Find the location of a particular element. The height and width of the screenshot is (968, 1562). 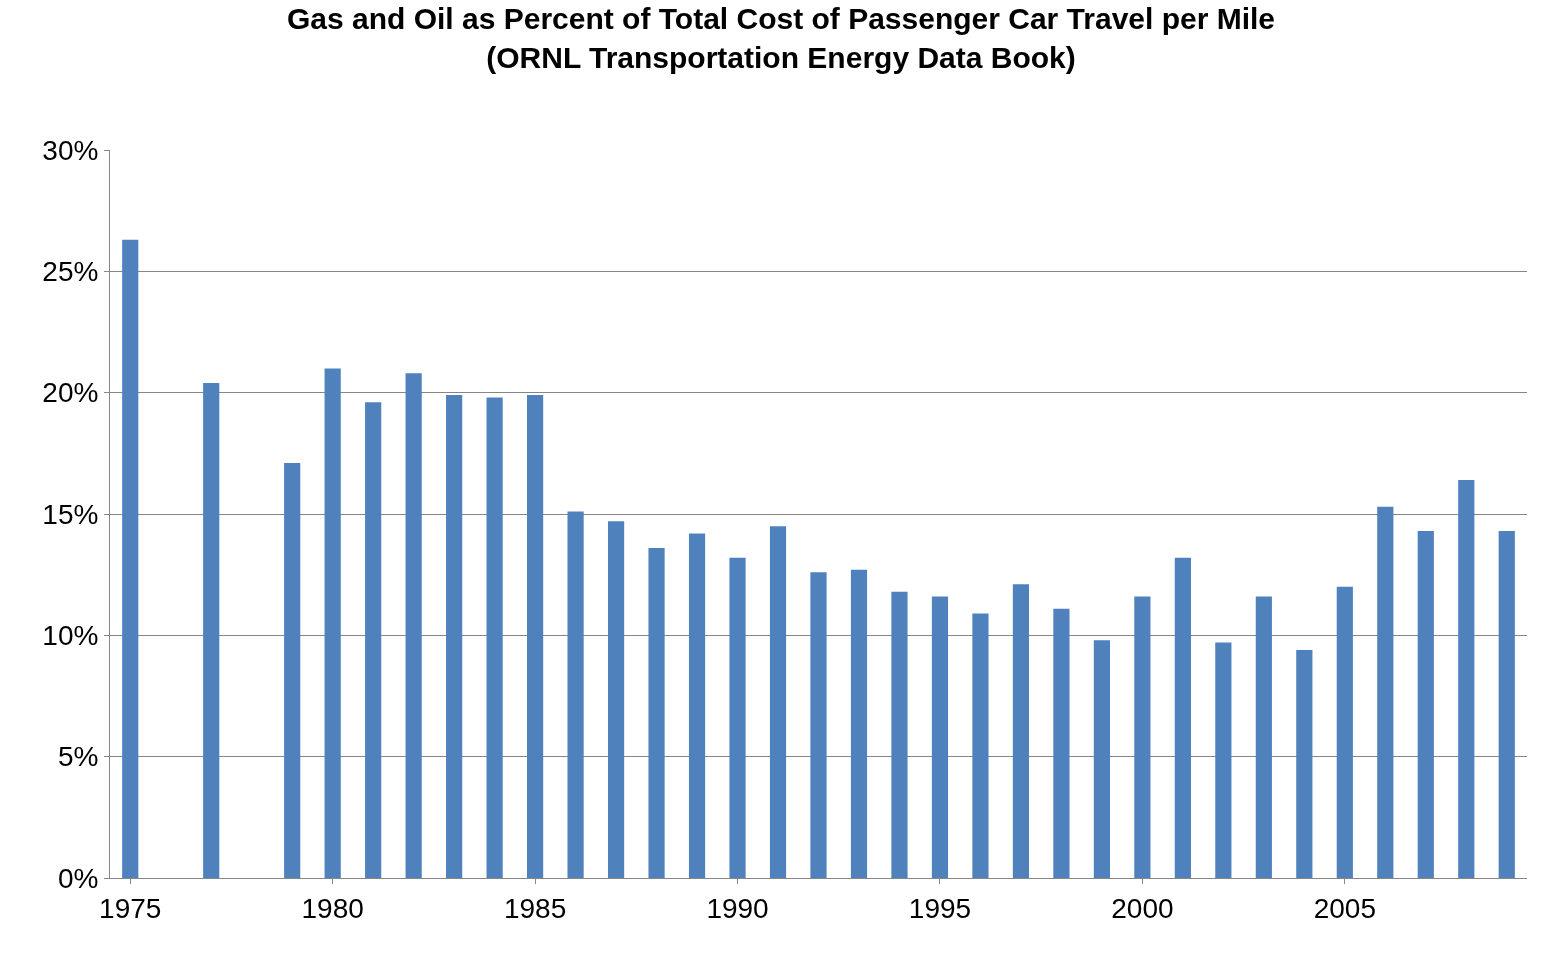

y-tick-label: 15% is located at coordinates (70, 514).